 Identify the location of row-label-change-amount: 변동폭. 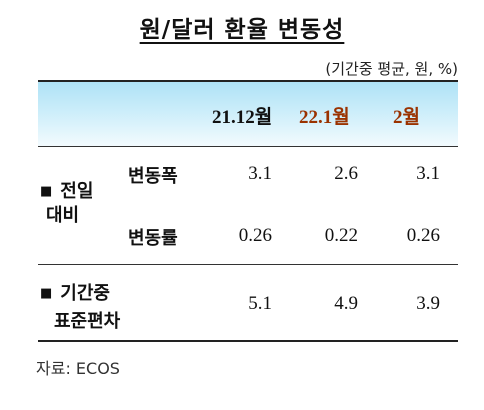
(153, 176).